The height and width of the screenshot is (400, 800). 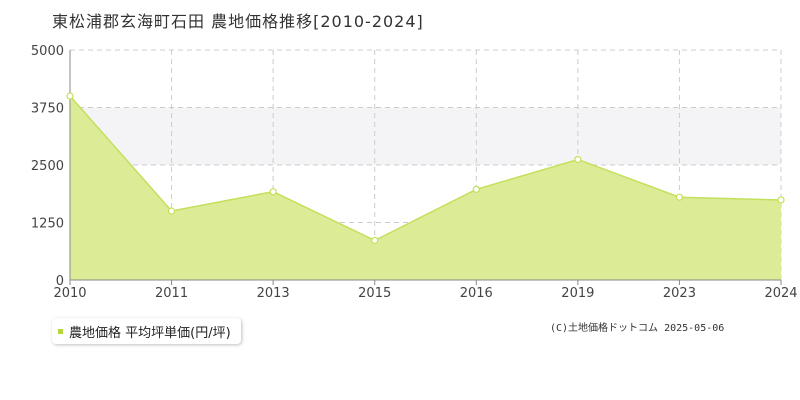 What do you see at coordinates (577, 293) in the screenshot?
I see `x-tick-label-2019: 2019` at bounding box center [577, 293].